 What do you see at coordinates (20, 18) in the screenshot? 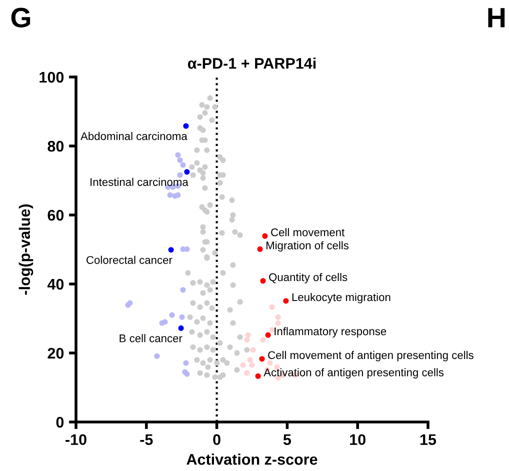
I see `text: G` at bounding box center [20, 18].